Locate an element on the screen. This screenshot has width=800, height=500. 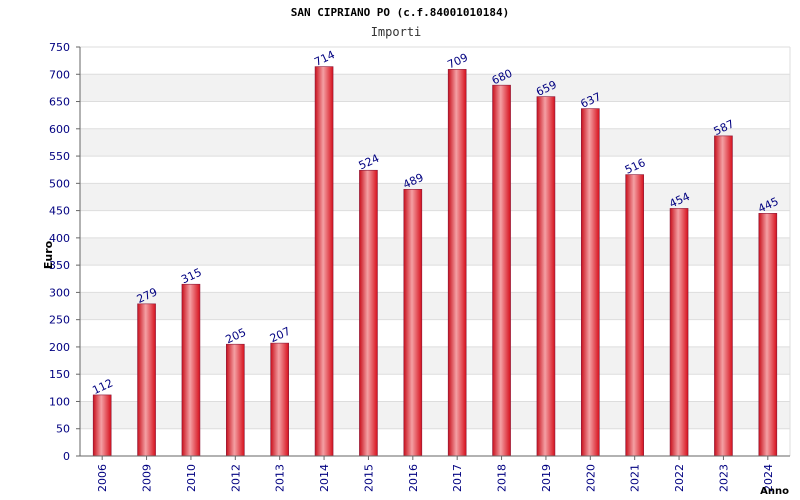
y-tick-label: 400 is located at coordinates (59, 238).